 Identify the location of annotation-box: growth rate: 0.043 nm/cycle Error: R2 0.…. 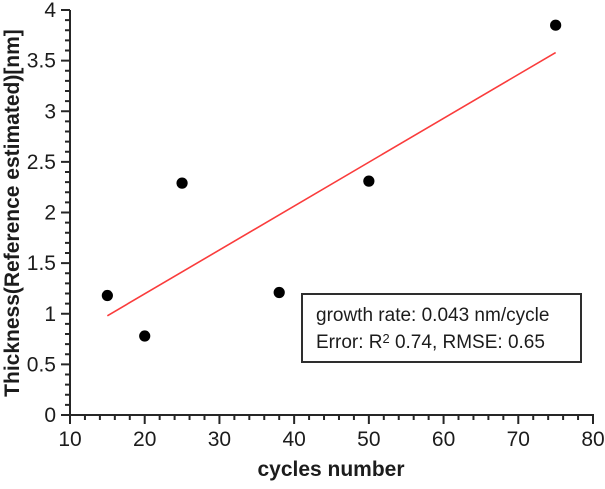
(441, 328).